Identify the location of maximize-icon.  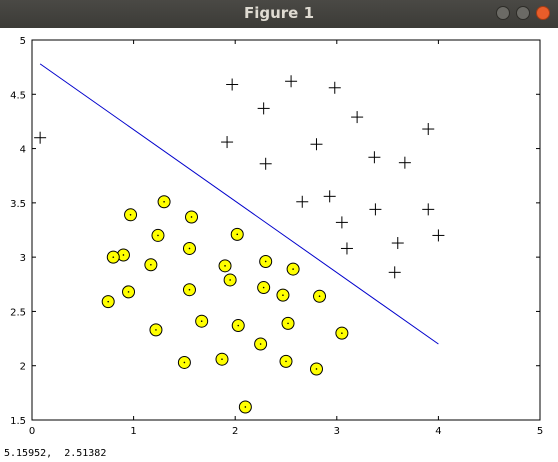
(523, 13).